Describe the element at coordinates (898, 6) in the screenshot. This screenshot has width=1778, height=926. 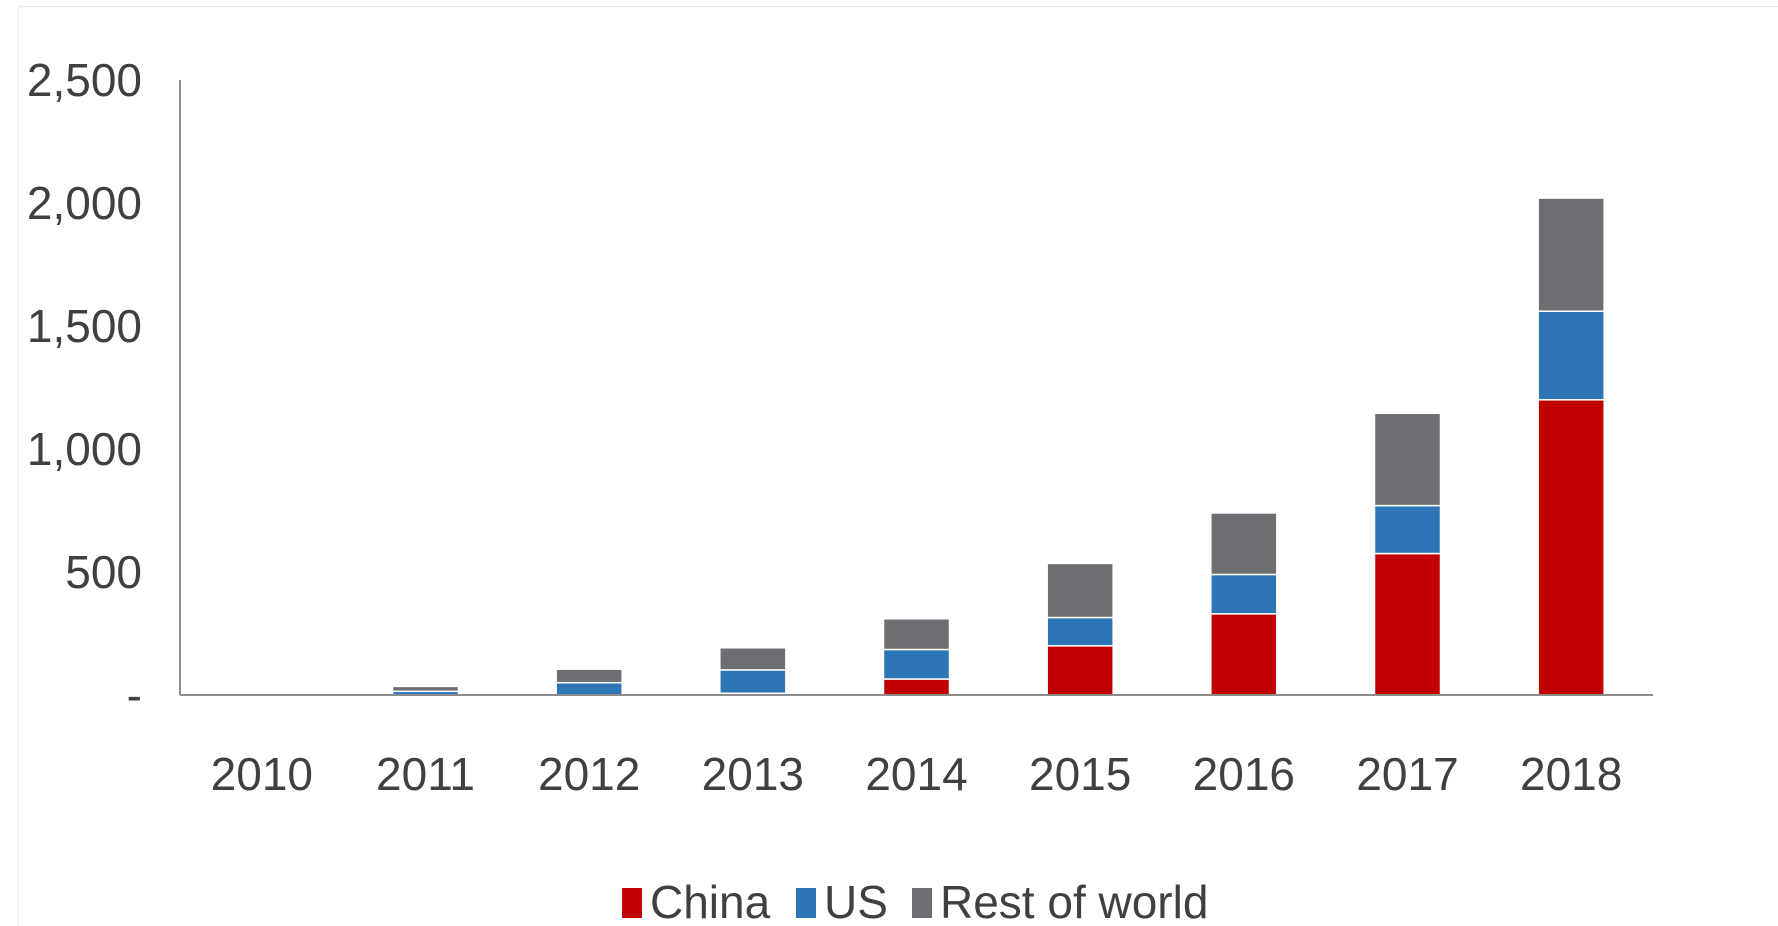
I see `top-border` at that location.